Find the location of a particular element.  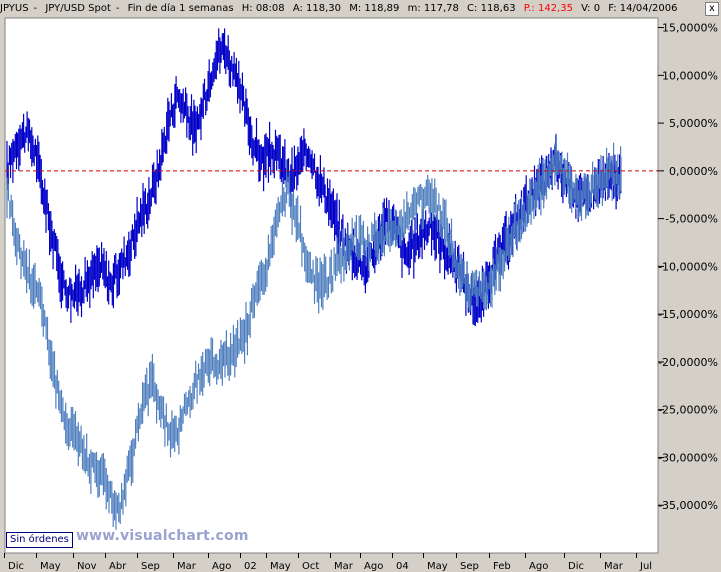

x-tick-label: Abr is located at coordinates (118, 566).